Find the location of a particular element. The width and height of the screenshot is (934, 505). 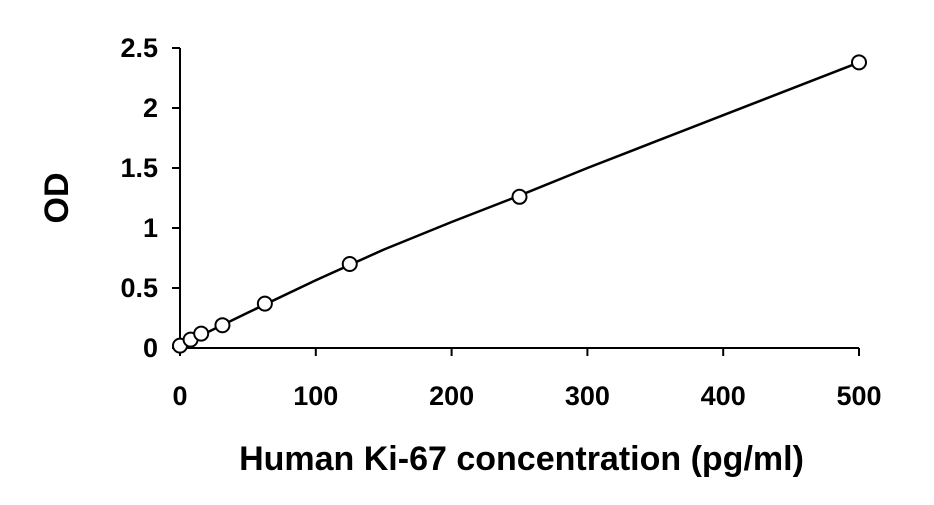

x-axis-title: Human Ki-67 concentration (pg/ml) is located at coordinates (521, 459).